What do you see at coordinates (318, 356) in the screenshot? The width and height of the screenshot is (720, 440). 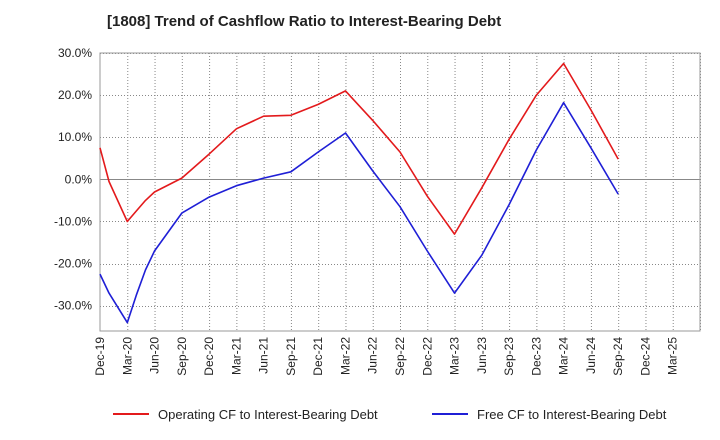 I see `x-tick-label: Dec-21` at bounding box center [318, 356].